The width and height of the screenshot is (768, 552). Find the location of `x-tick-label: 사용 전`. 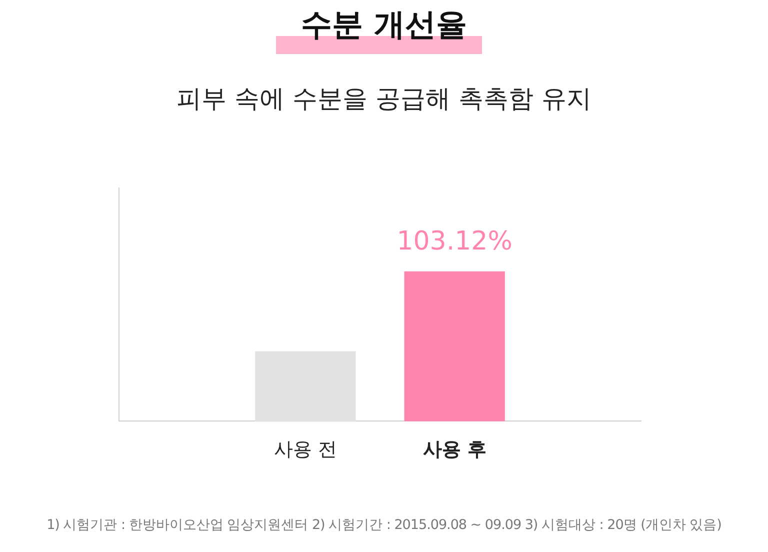

x-tick-label: 사용 전 is located at coordinates (305, 449).